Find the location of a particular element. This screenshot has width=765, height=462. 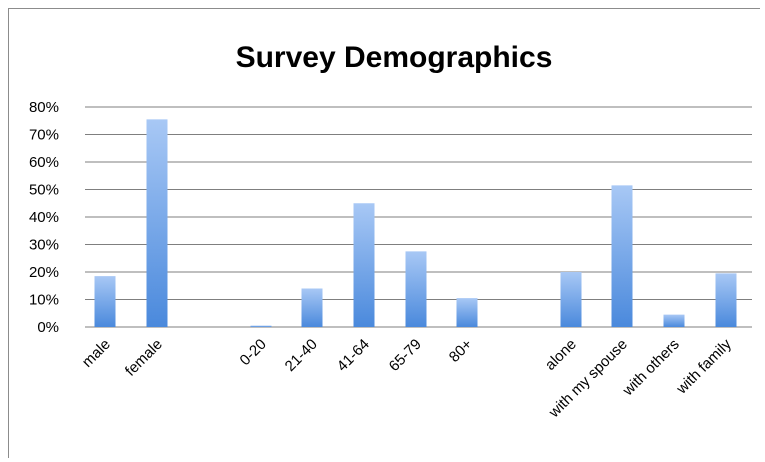

bar-female is located at coordinates (157, 223).